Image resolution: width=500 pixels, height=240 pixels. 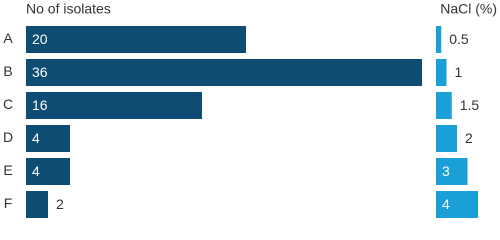 I want to click on category-label: A, so click(x=8, y=38).